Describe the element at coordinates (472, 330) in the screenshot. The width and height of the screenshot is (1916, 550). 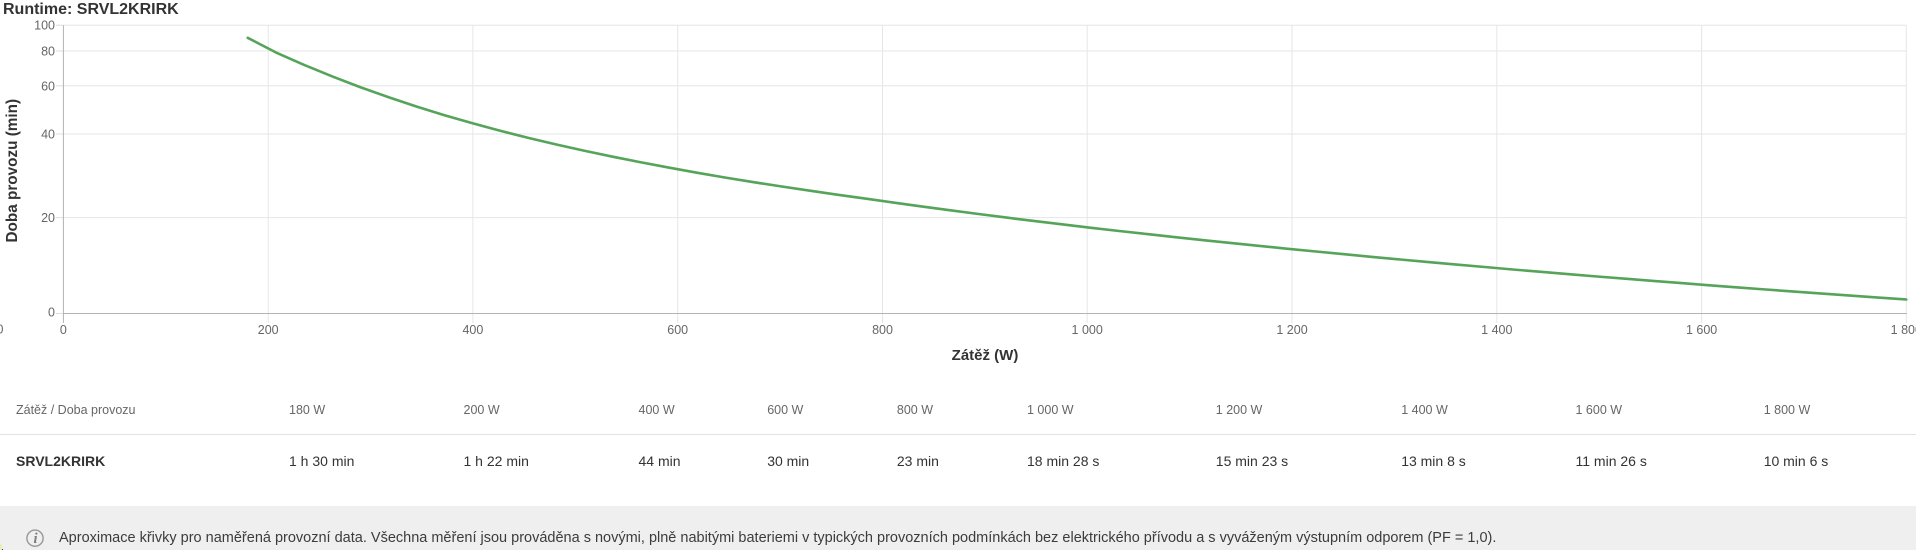
I see `svg-text: 400` at that location.